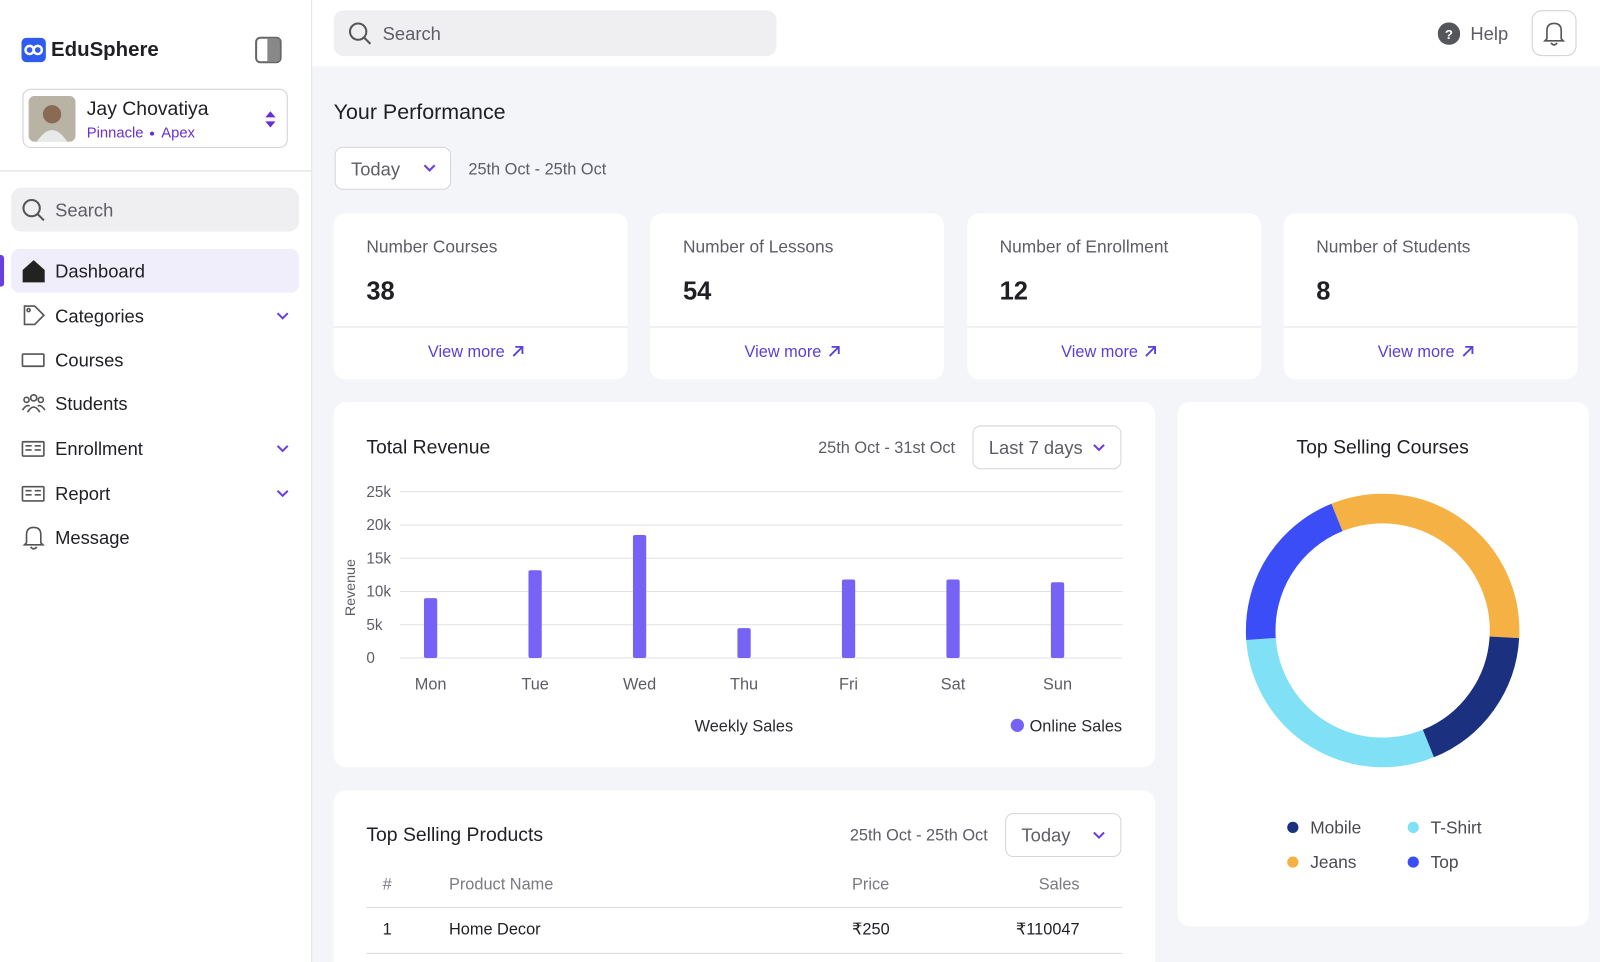  I want to click on column-header: #, so click(387, 885).